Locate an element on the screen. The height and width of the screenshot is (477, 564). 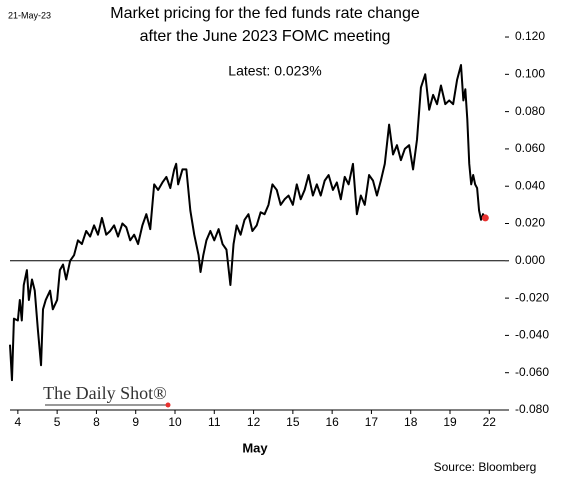
x-tick-label: 18 is located at coordinates (411, 422).